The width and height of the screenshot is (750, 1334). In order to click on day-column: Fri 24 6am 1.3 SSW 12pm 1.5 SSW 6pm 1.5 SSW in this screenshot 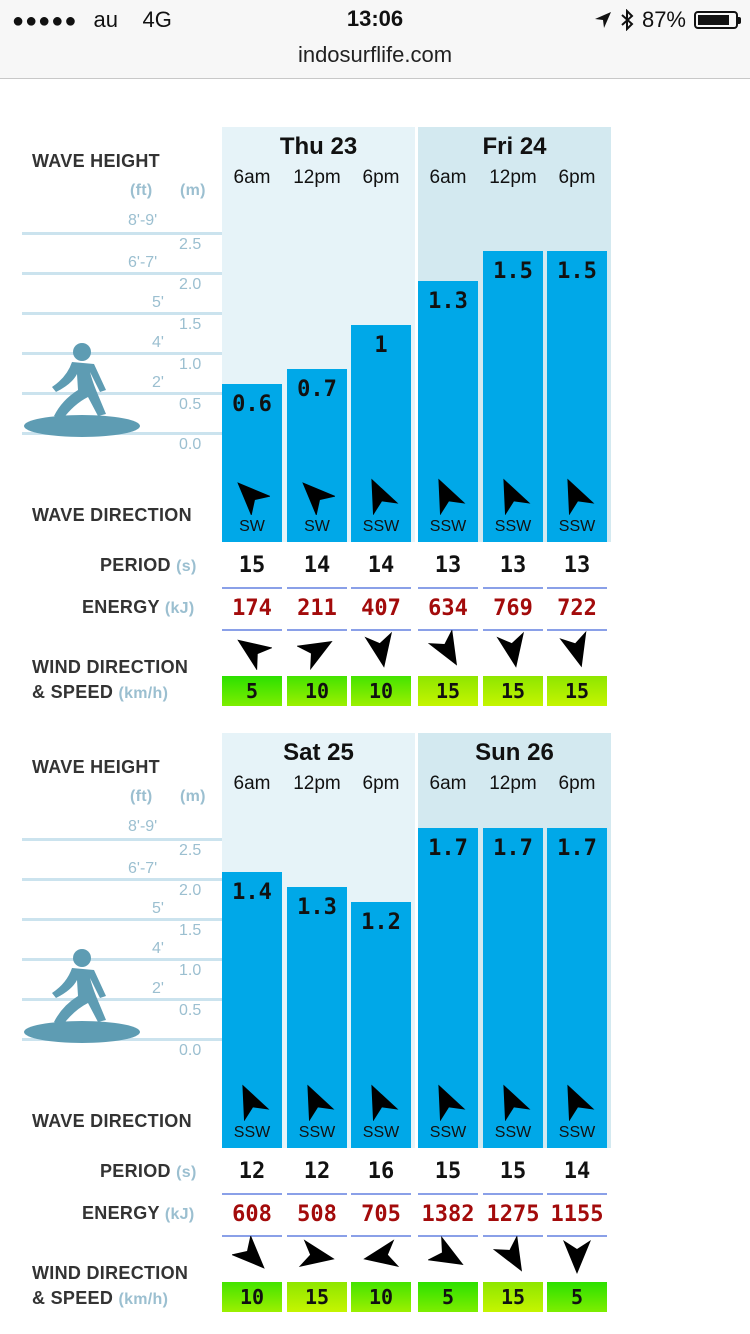, I will do `click(514, 334)`.